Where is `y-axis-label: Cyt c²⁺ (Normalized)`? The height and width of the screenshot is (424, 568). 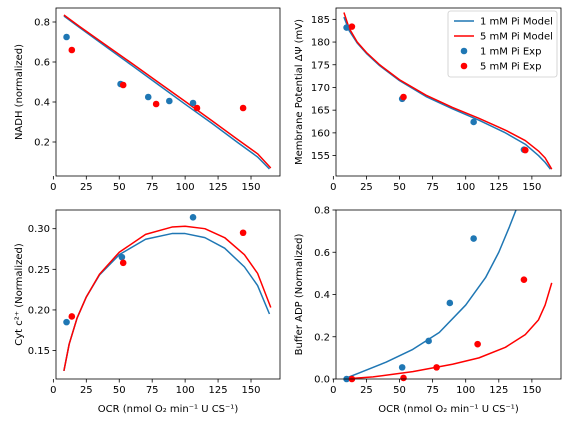 y-axis-label: Cyt c²⁺ (Normalized) is located at coordinates (19, 294).